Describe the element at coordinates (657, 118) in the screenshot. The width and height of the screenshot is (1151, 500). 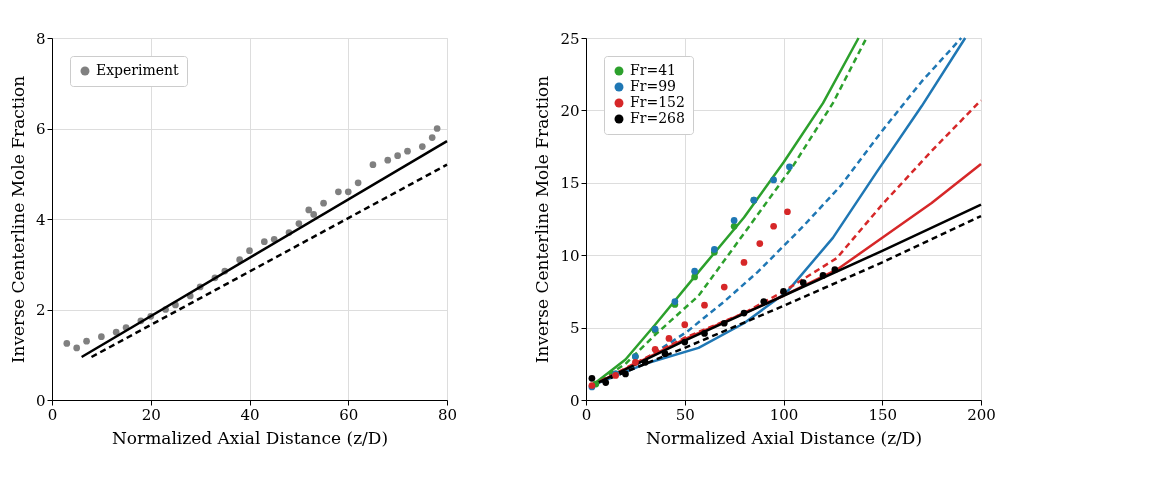
I see `legend-label: Fr=268` at that location.